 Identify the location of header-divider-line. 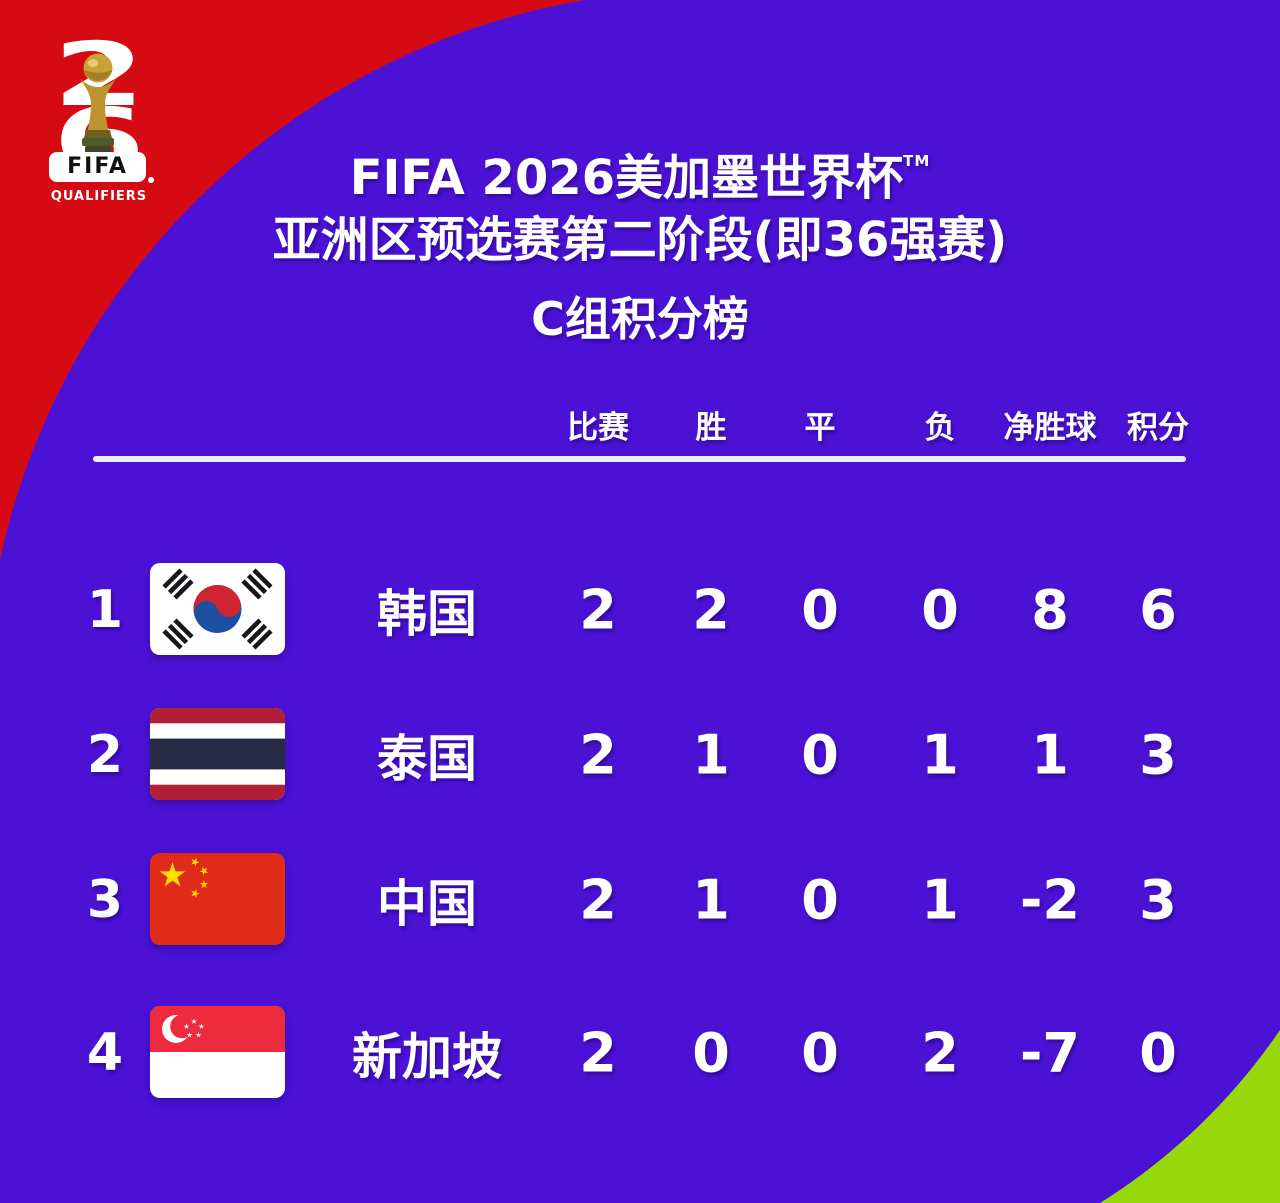
(639, 459).